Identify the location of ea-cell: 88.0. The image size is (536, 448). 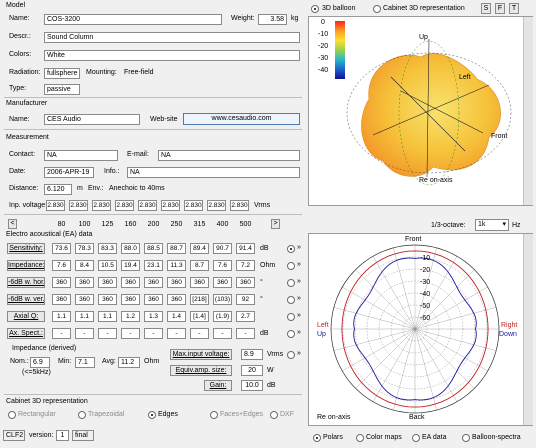
(130, 248).